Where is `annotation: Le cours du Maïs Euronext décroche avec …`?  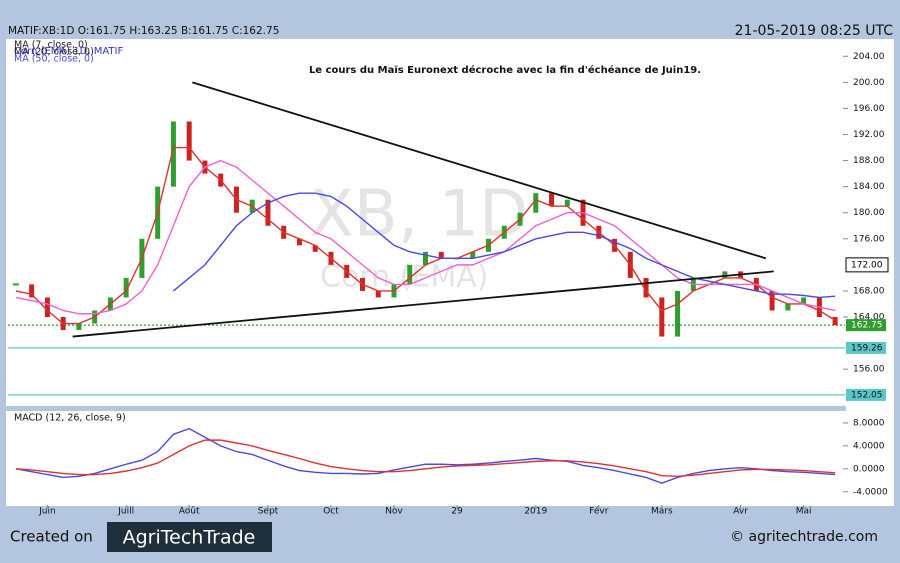
annotation: Le cours du Maïs Euronext décroche avec … is located at coordinates (505, 70).